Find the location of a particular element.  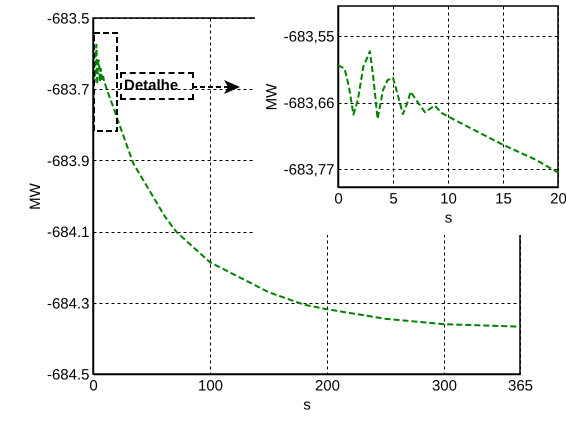

x-tick-label: 15 is located at coordinates (503, 199).